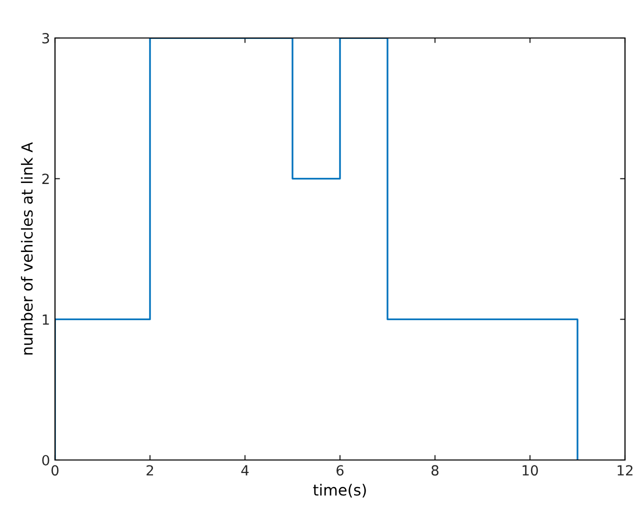 The image size is (635, 520). Describe the element at coordinates (54, 470) in the screenshot. I see `x-tick-label: 0` at that location.